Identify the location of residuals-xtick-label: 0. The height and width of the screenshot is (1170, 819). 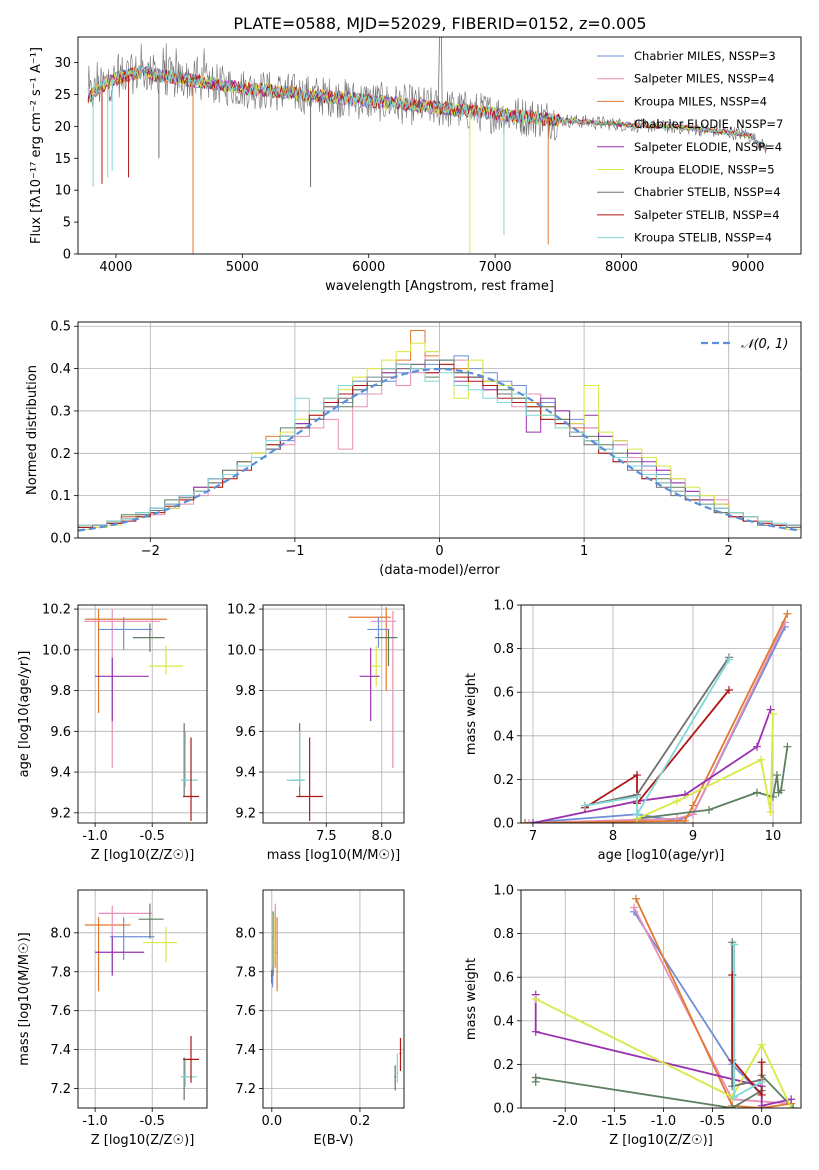
(439, 551).